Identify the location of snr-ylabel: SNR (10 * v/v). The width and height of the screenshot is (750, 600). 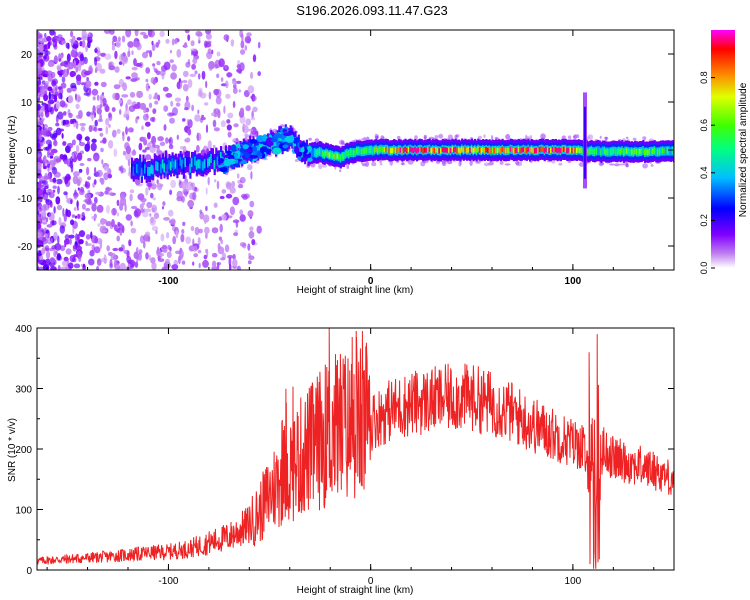
(12, 450).